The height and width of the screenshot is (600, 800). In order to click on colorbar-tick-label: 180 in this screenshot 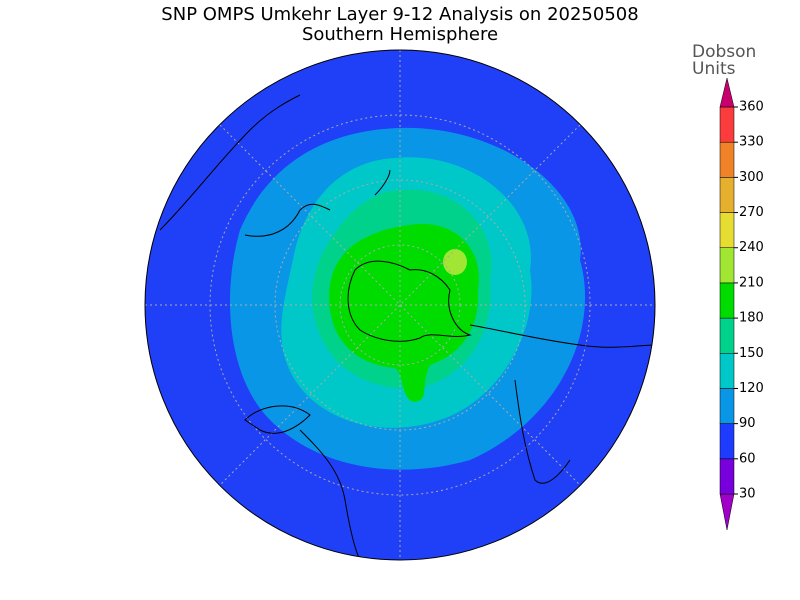, I will do `click(751, 318)`.